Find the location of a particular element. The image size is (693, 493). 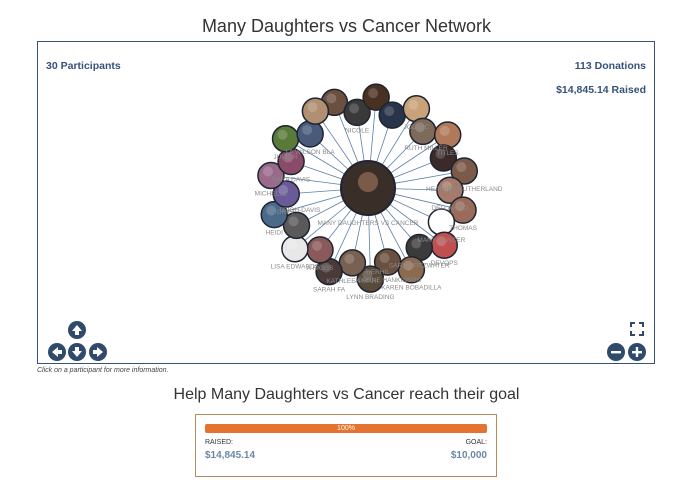

goal-value: $10,000 is located at coordinates (468, 455).